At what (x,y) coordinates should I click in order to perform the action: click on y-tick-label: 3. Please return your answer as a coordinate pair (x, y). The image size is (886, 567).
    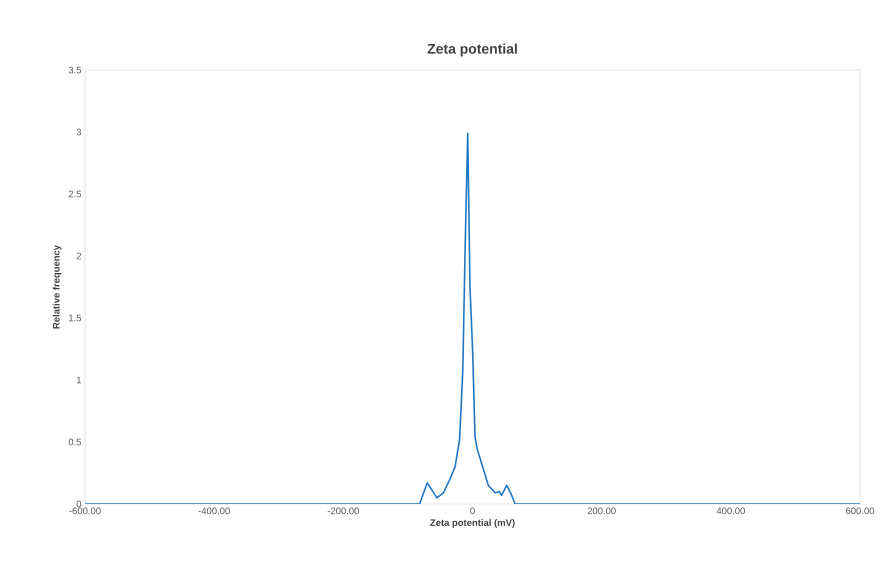
    Looking at the image, I should click on (79, 132).